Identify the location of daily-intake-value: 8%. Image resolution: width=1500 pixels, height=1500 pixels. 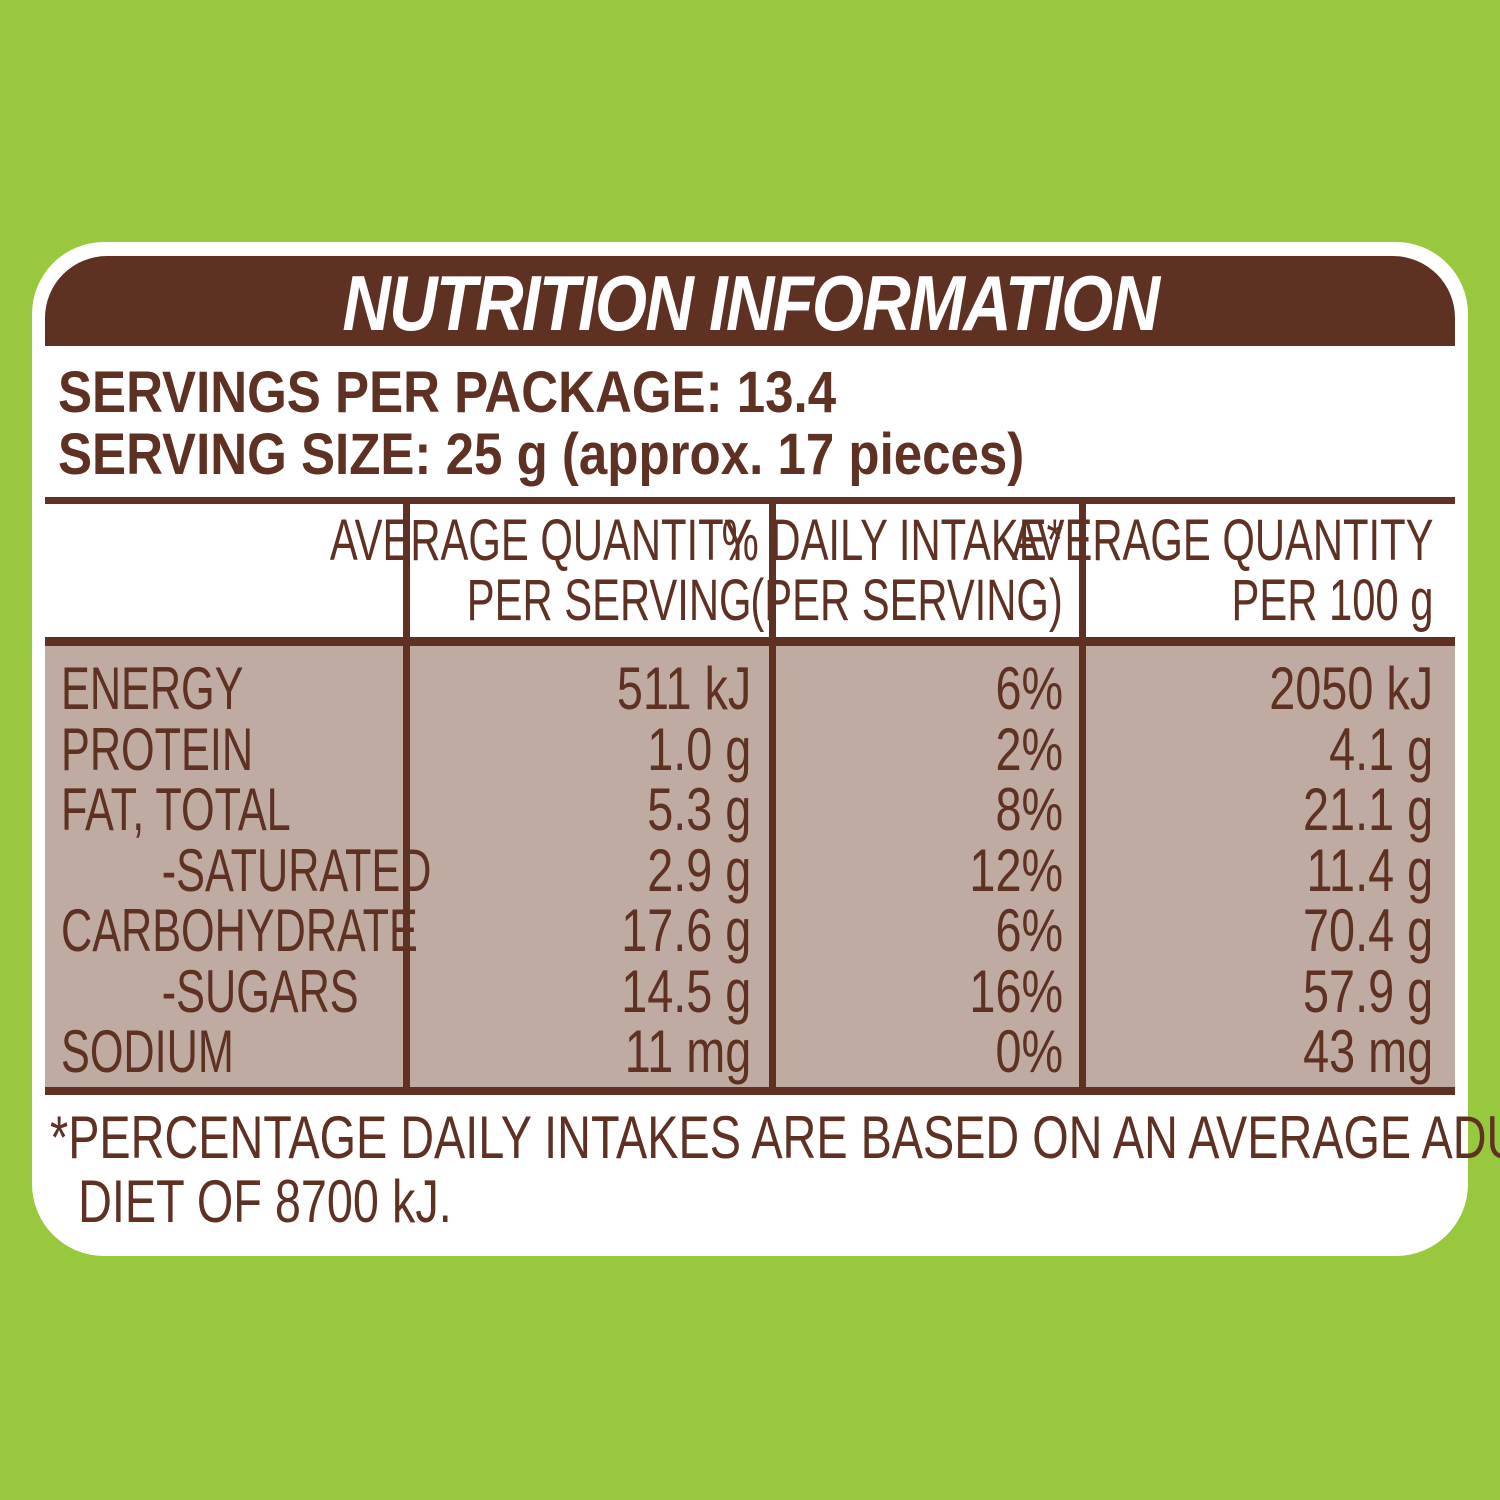
(1029, 809).